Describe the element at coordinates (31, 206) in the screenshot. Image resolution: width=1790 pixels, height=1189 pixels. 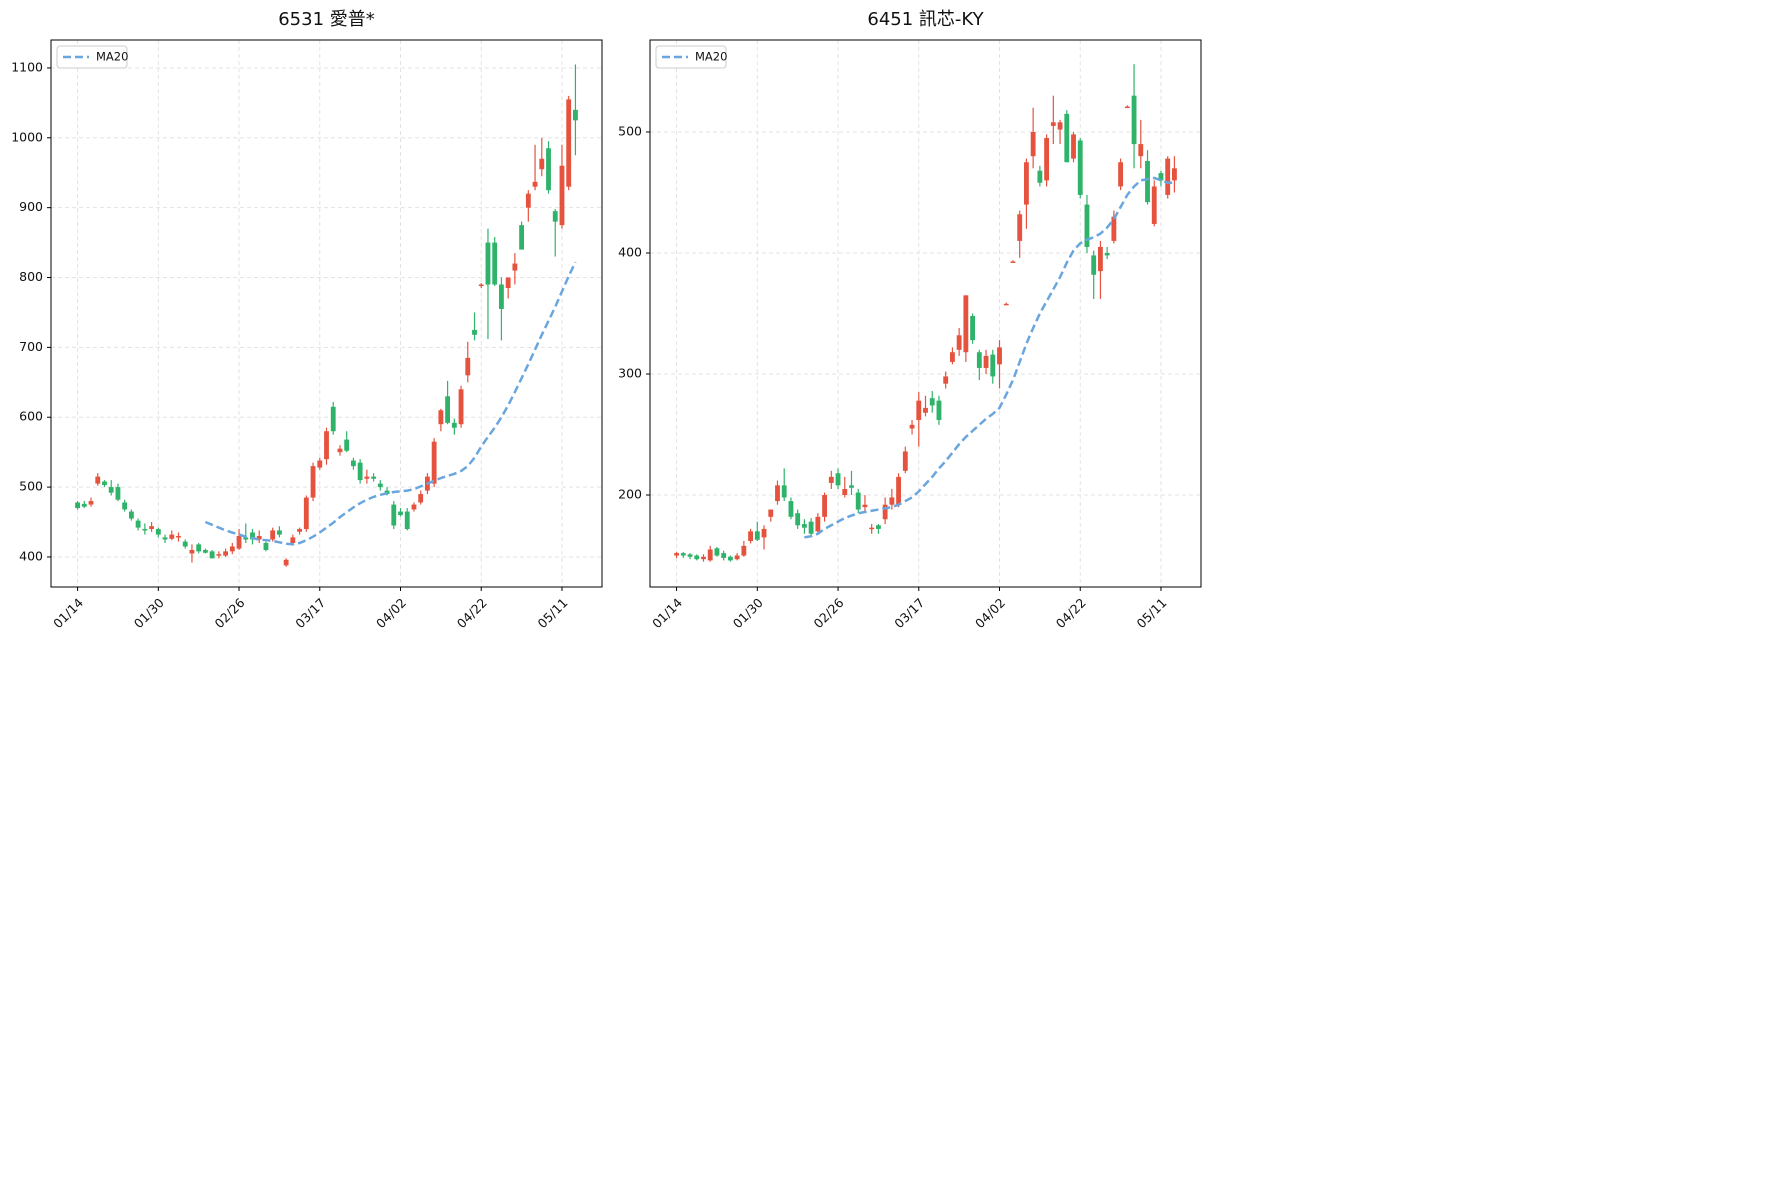
I see `y-tick-label: 900` at that location.